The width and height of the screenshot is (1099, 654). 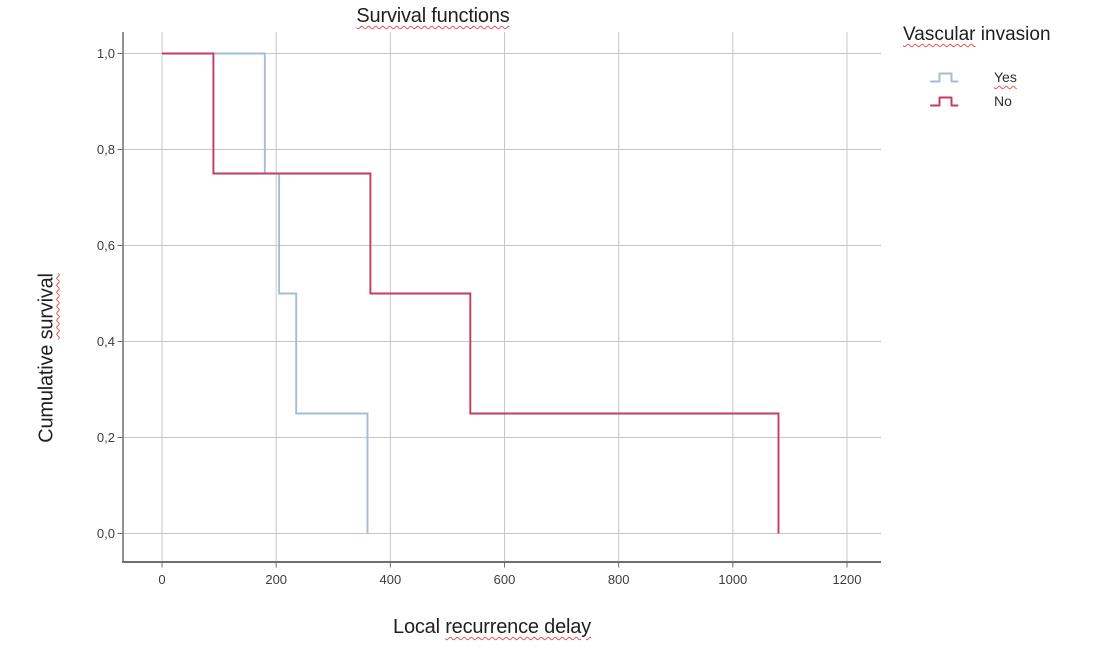 I want to click on y-axis-label: Cumulative survival, so click(x=47, y=358).